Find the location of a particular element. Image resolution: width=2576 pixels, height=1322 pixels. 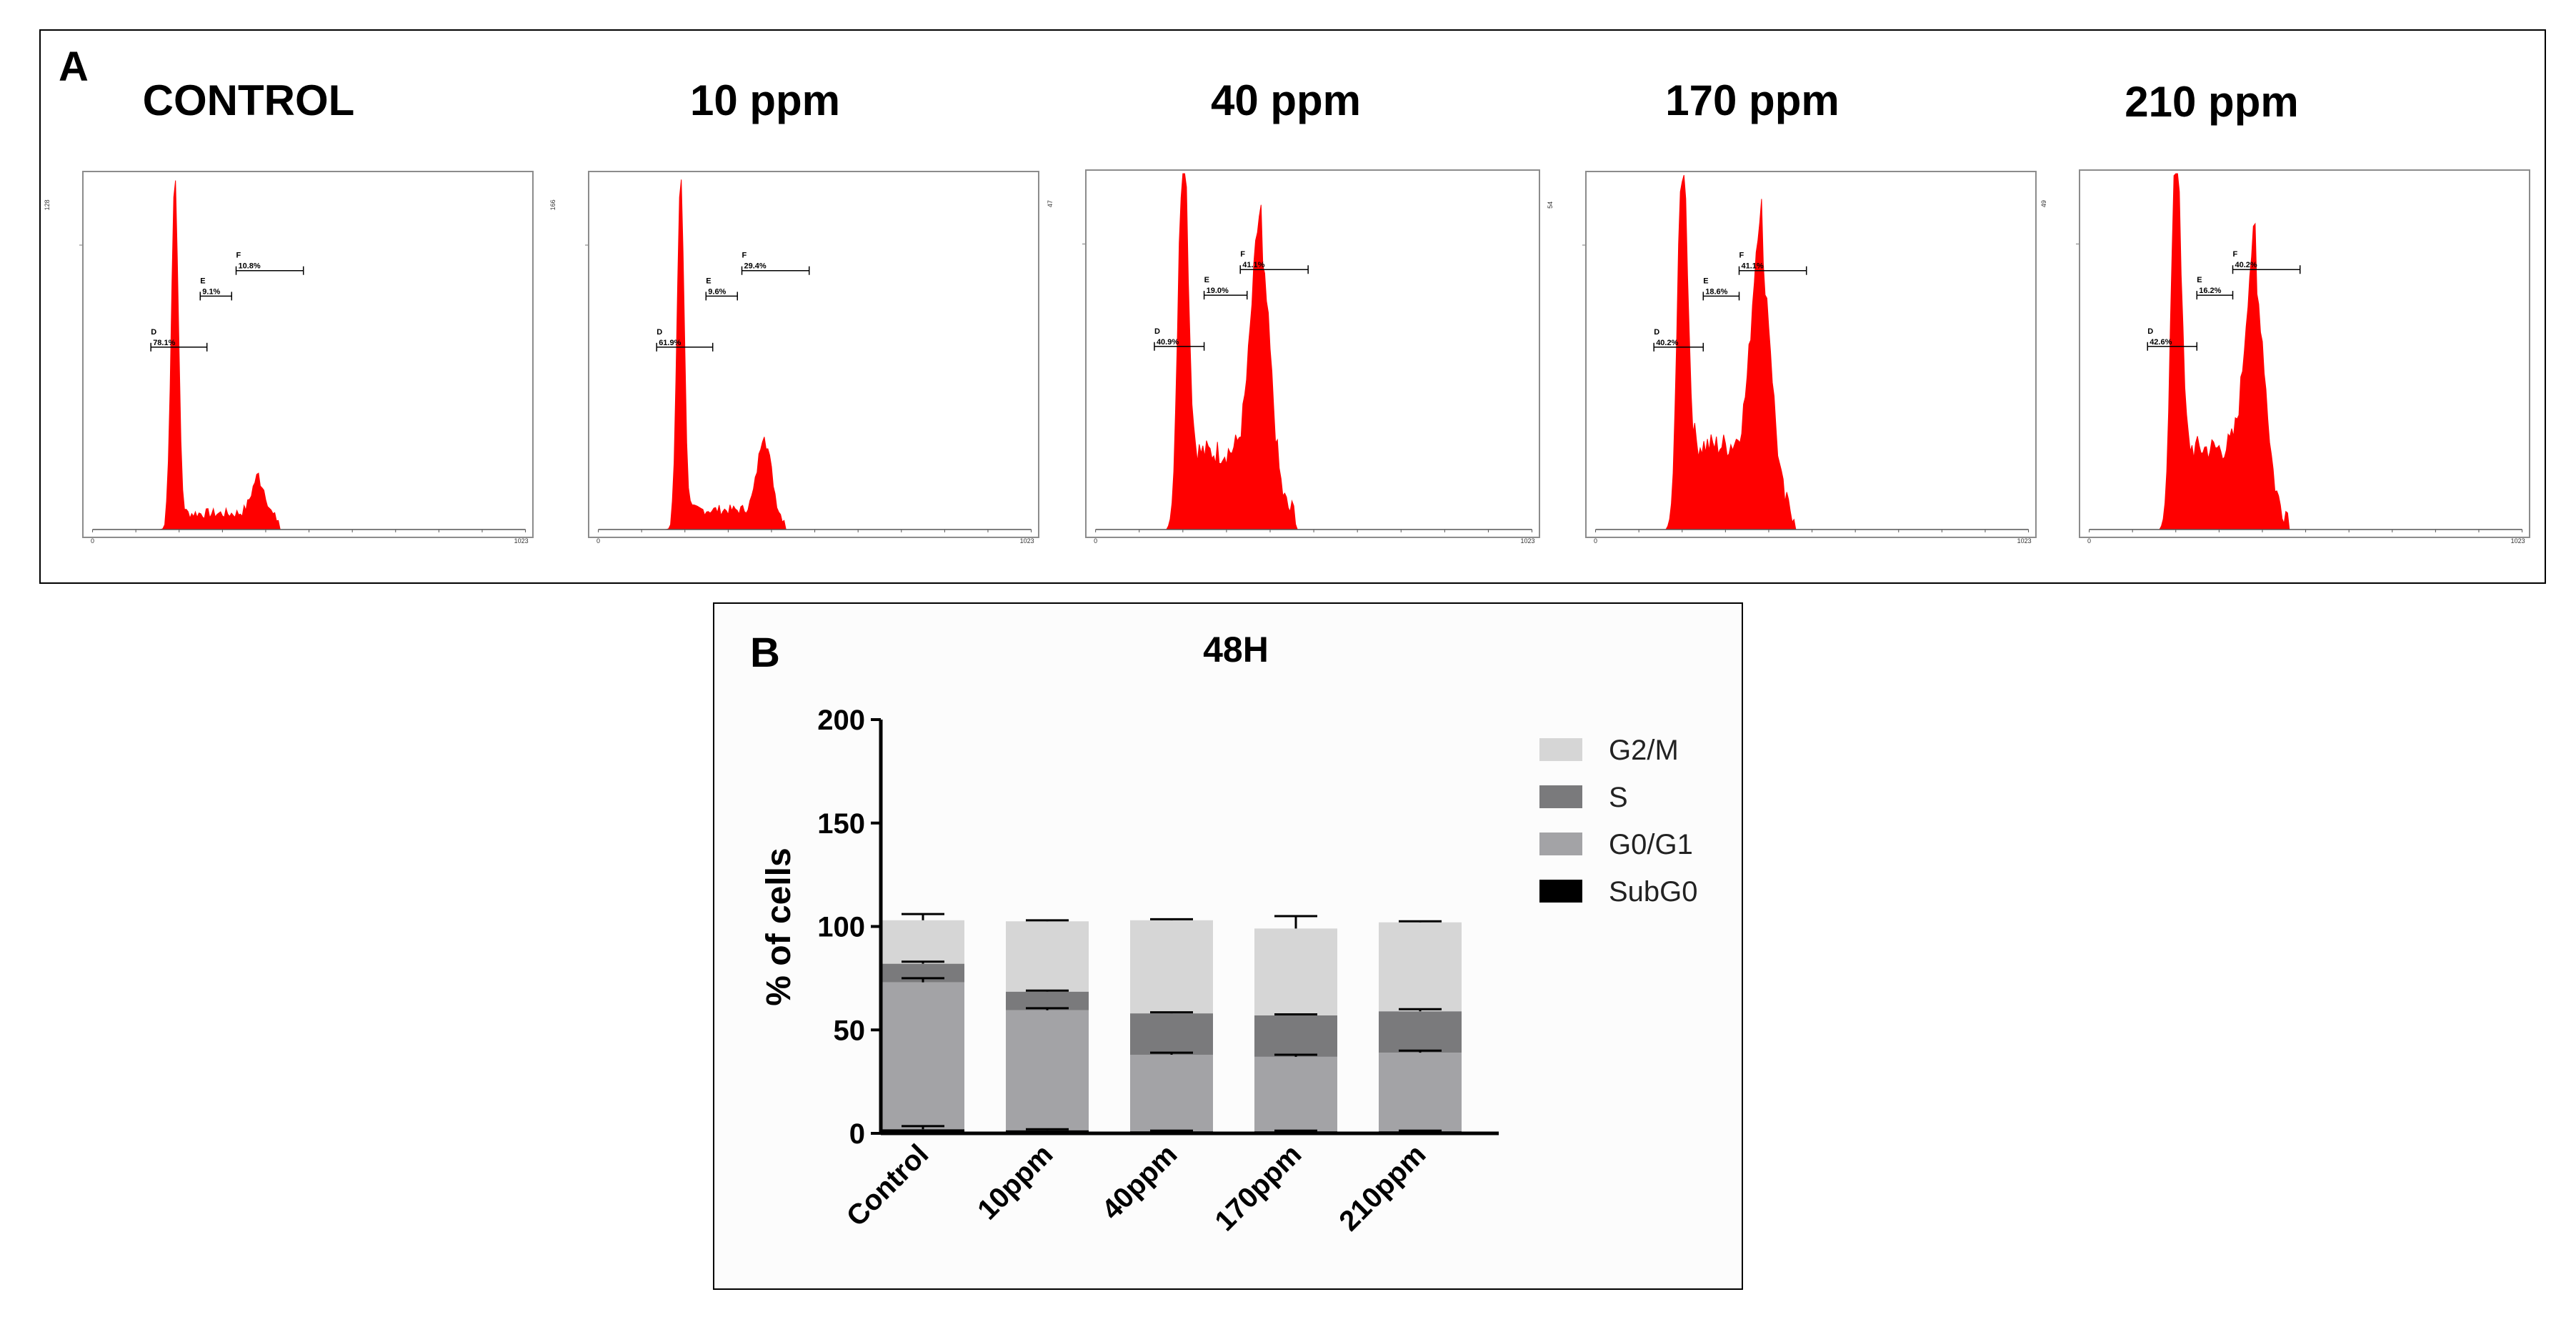

gate-f: F 40.2% is located at coordinates (2267, 262).